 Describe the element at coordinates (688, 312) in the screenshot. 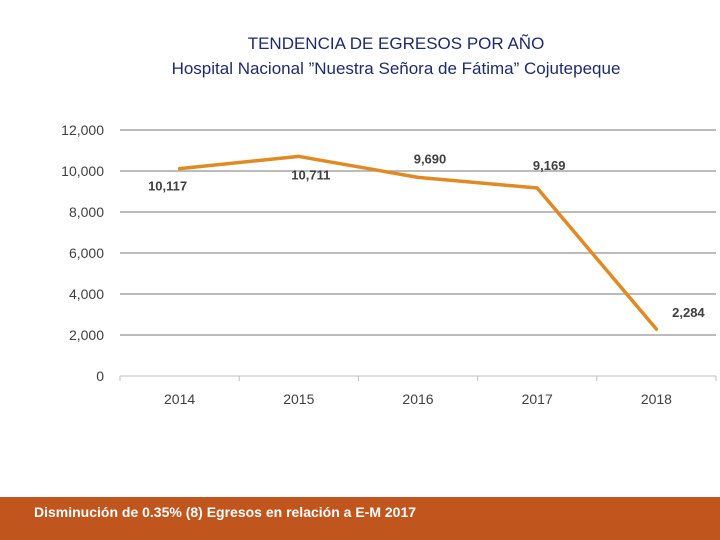

I see `data-label: 2,284` at that location.